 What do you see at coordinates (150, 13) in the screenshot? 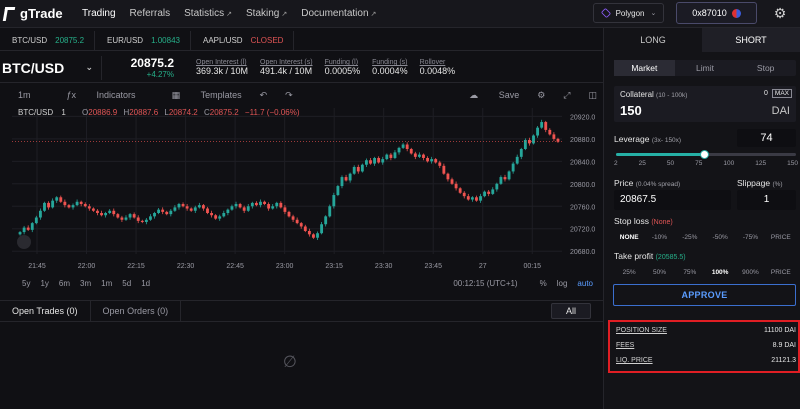
I see `nav-referrals: Referrals` at bounding box center [150, 13].